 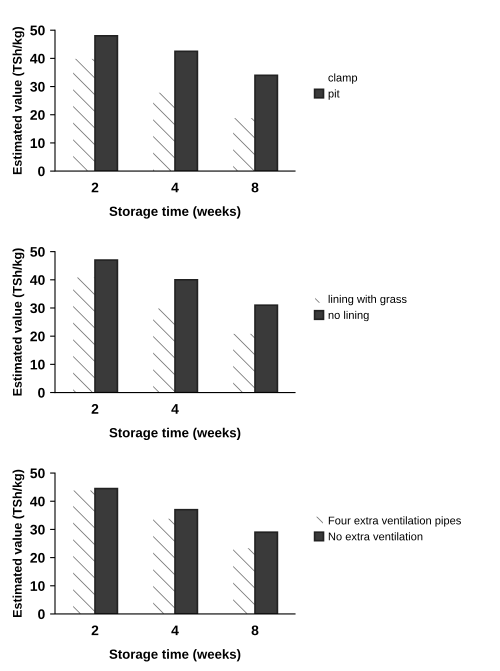 I want to click on legend-label: lining with grass, so click(x=367, y=300).